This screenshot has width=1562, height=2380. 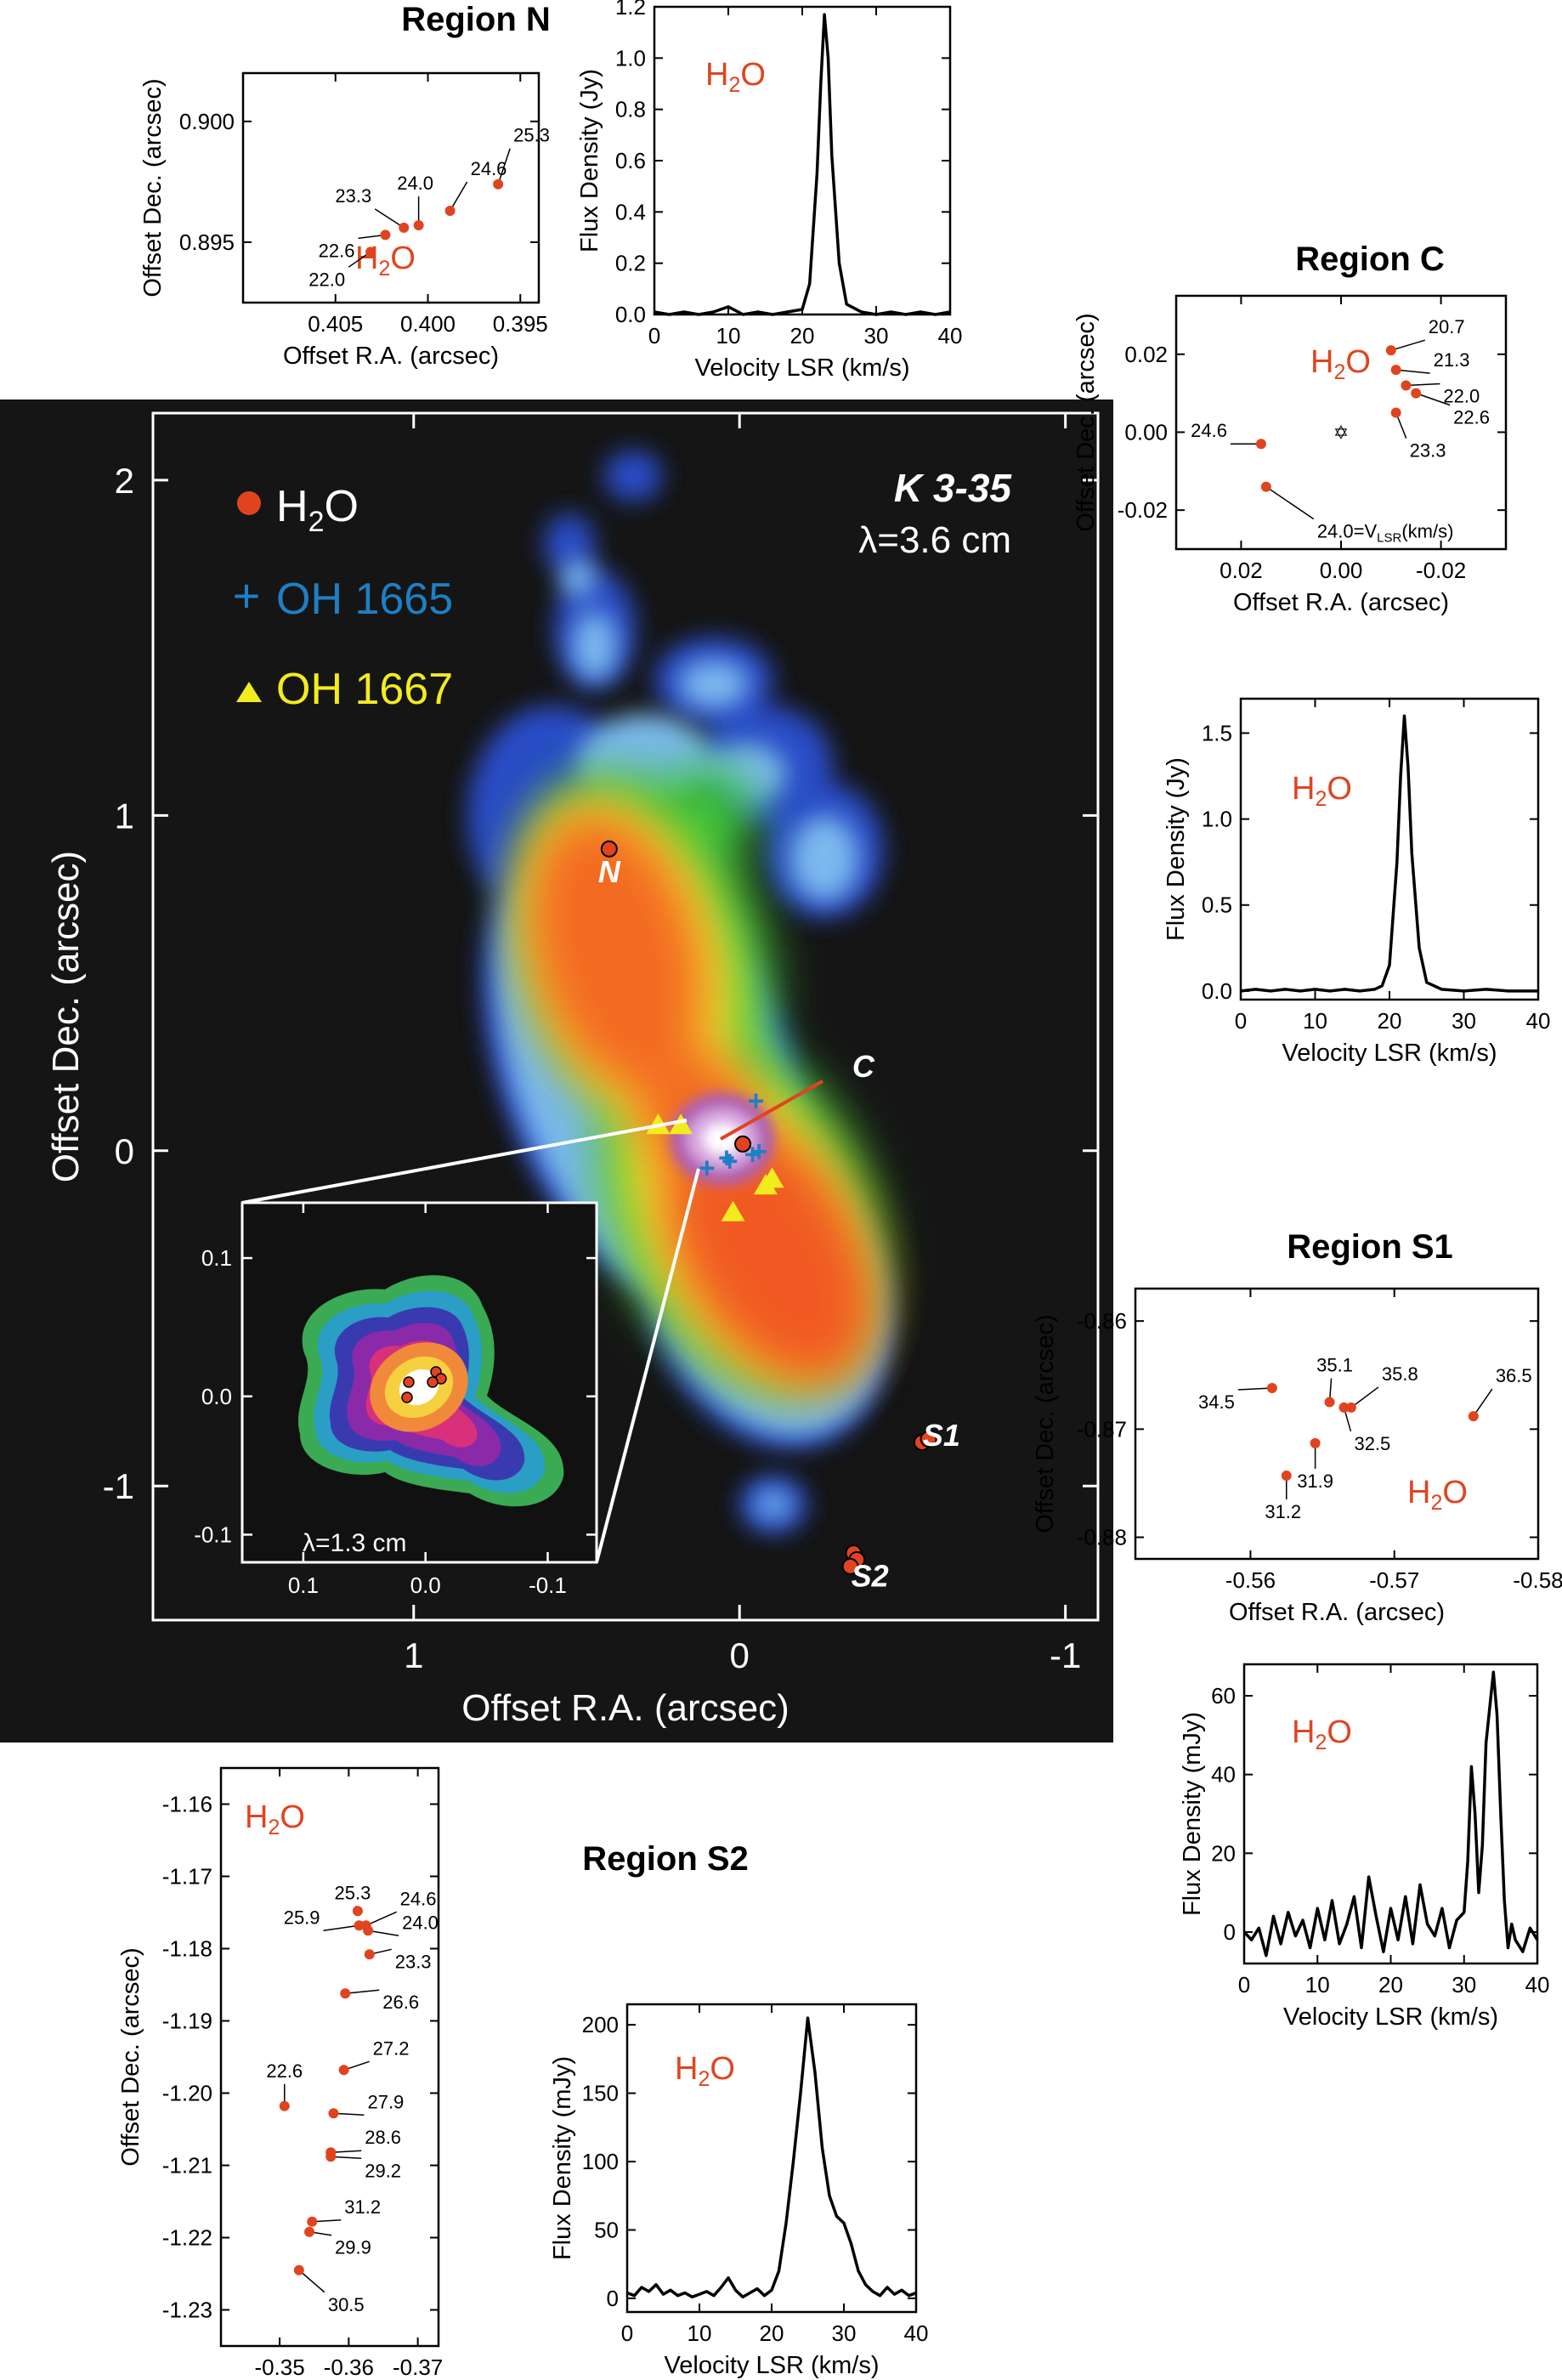 What do you see at coordinates (216, 1396) in the screenshot?
I see `inset-y-tick-label: 0.0` at bounding box center [216, 1396].